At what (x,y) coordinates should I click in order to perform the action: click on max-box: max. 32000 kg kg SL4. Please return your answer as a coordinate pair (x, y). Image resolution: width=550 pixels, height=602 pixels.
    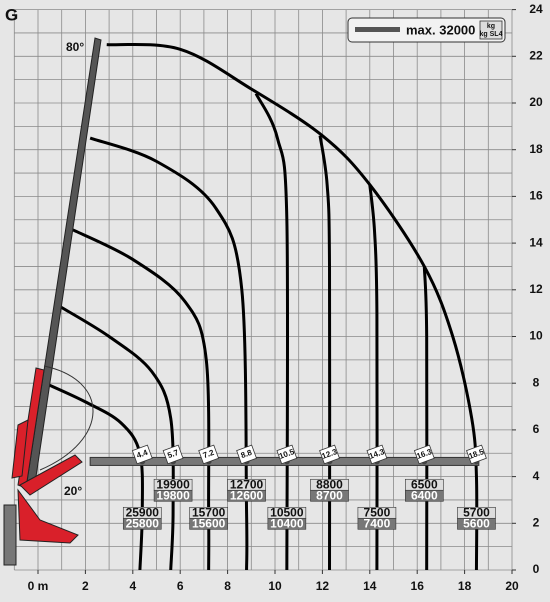
    Looking at the image, I should click on (426, 30).